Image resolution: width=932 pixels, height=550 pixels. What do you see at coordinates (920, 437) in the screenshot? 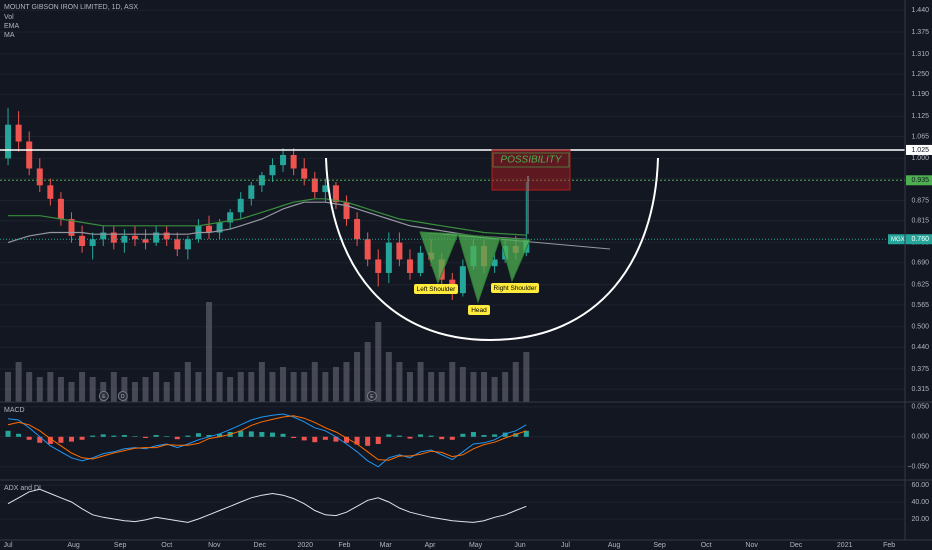
I see `y-tick-label: 0.000` at bounding box center [920, 437].